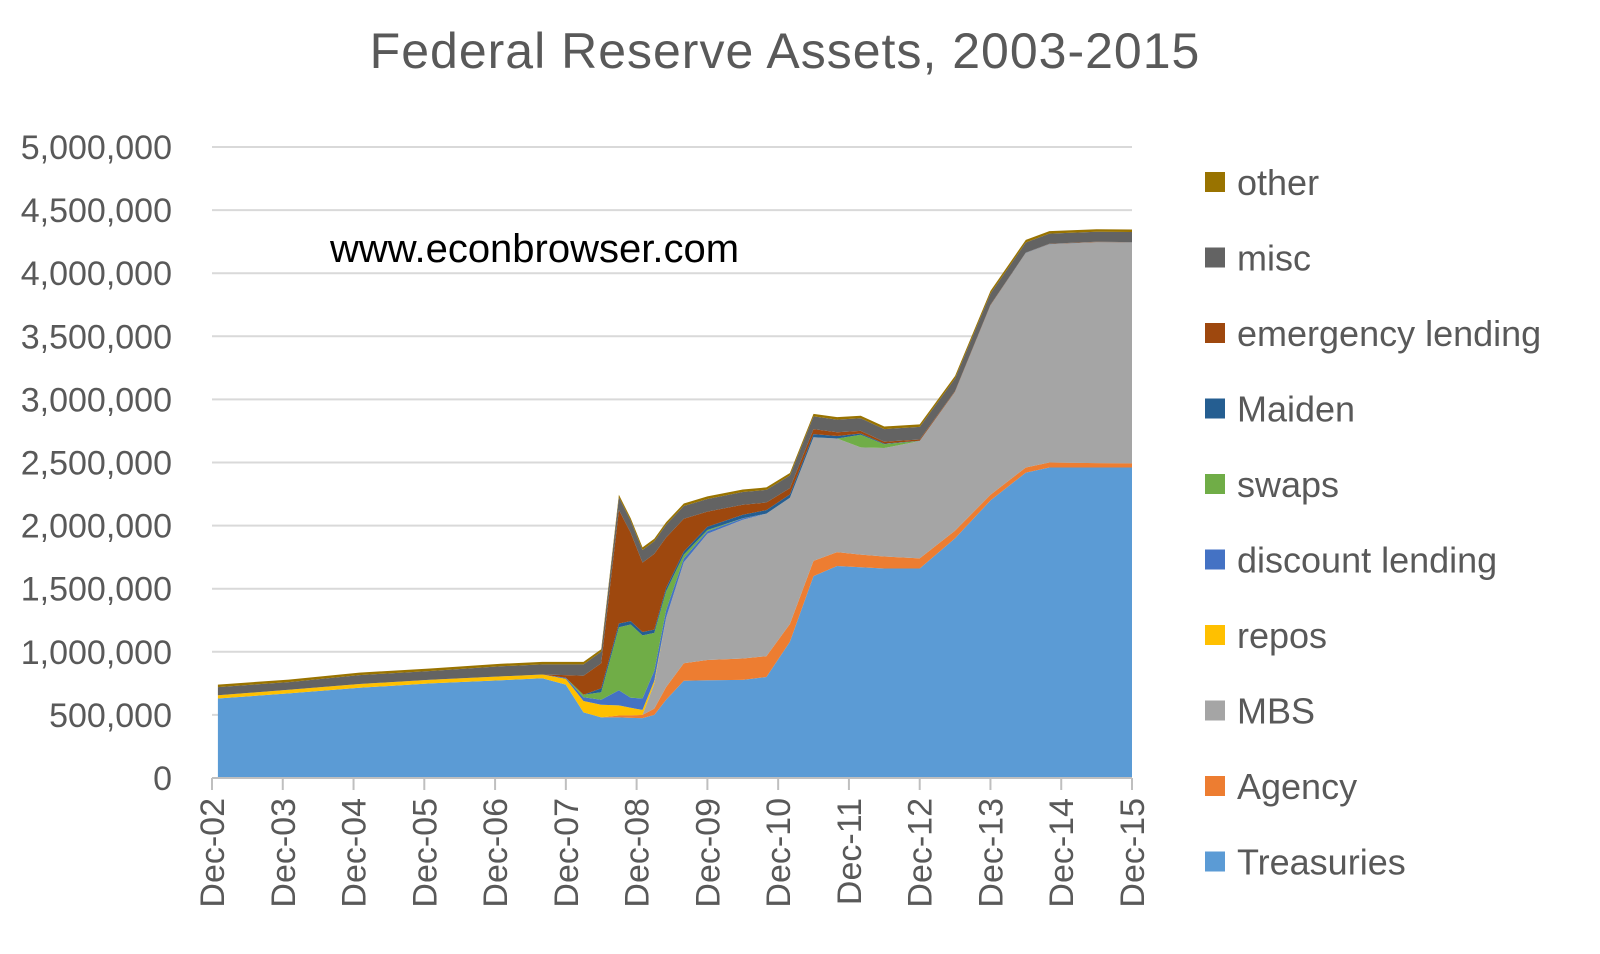 Image resolution: width=1600 pixels, height=954 pixels. What do you see at coordinates (1062, 853) in the screenshot?
I see `x-tick-label: Dec-14` at bounding box center [1062, 853].